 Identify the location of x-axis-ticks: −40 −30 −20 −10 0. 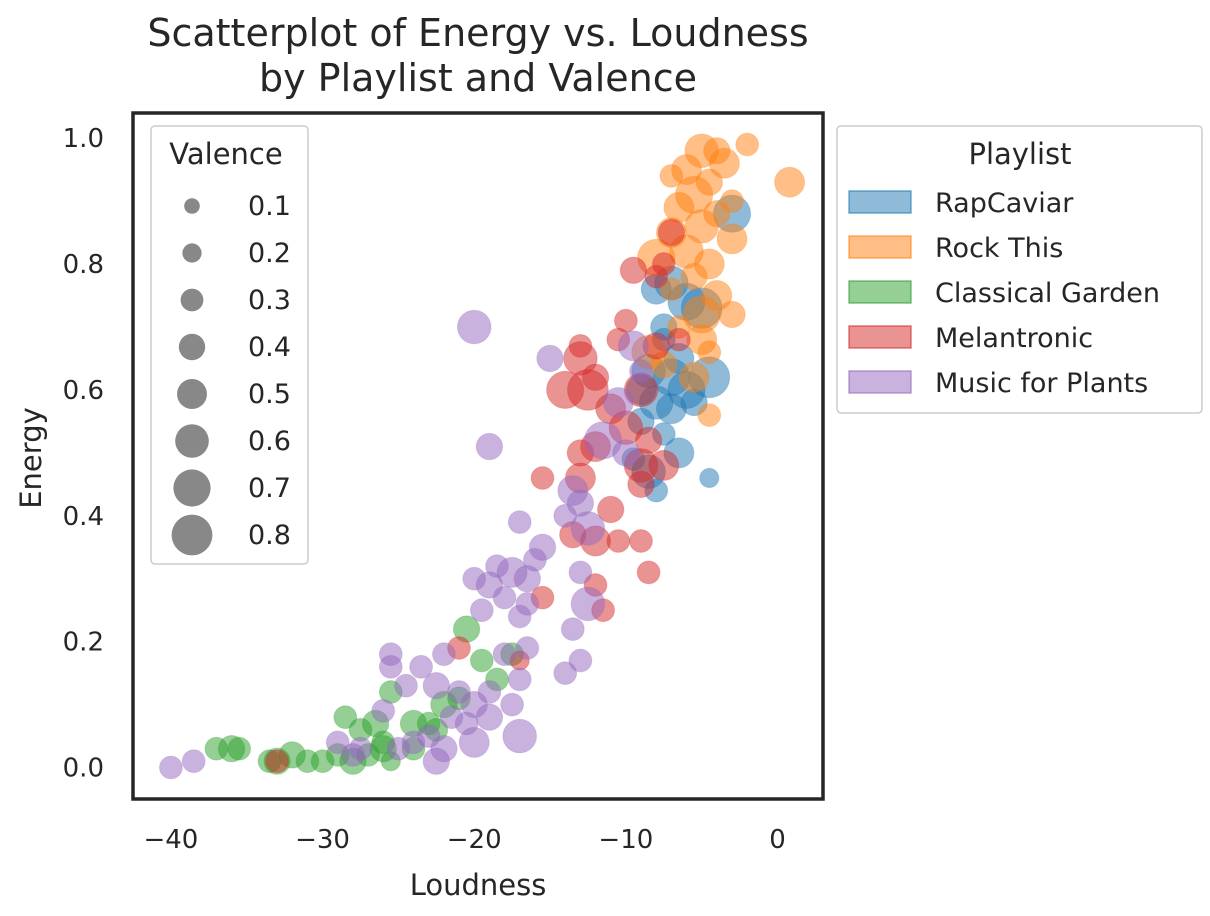
(464, 840).